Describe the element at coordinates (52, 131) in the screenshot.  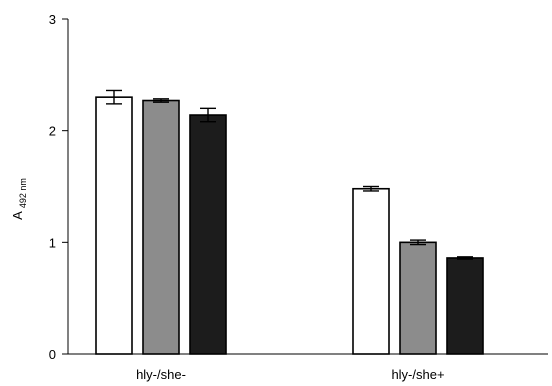
I see `y-tick-label: 2` at that location.